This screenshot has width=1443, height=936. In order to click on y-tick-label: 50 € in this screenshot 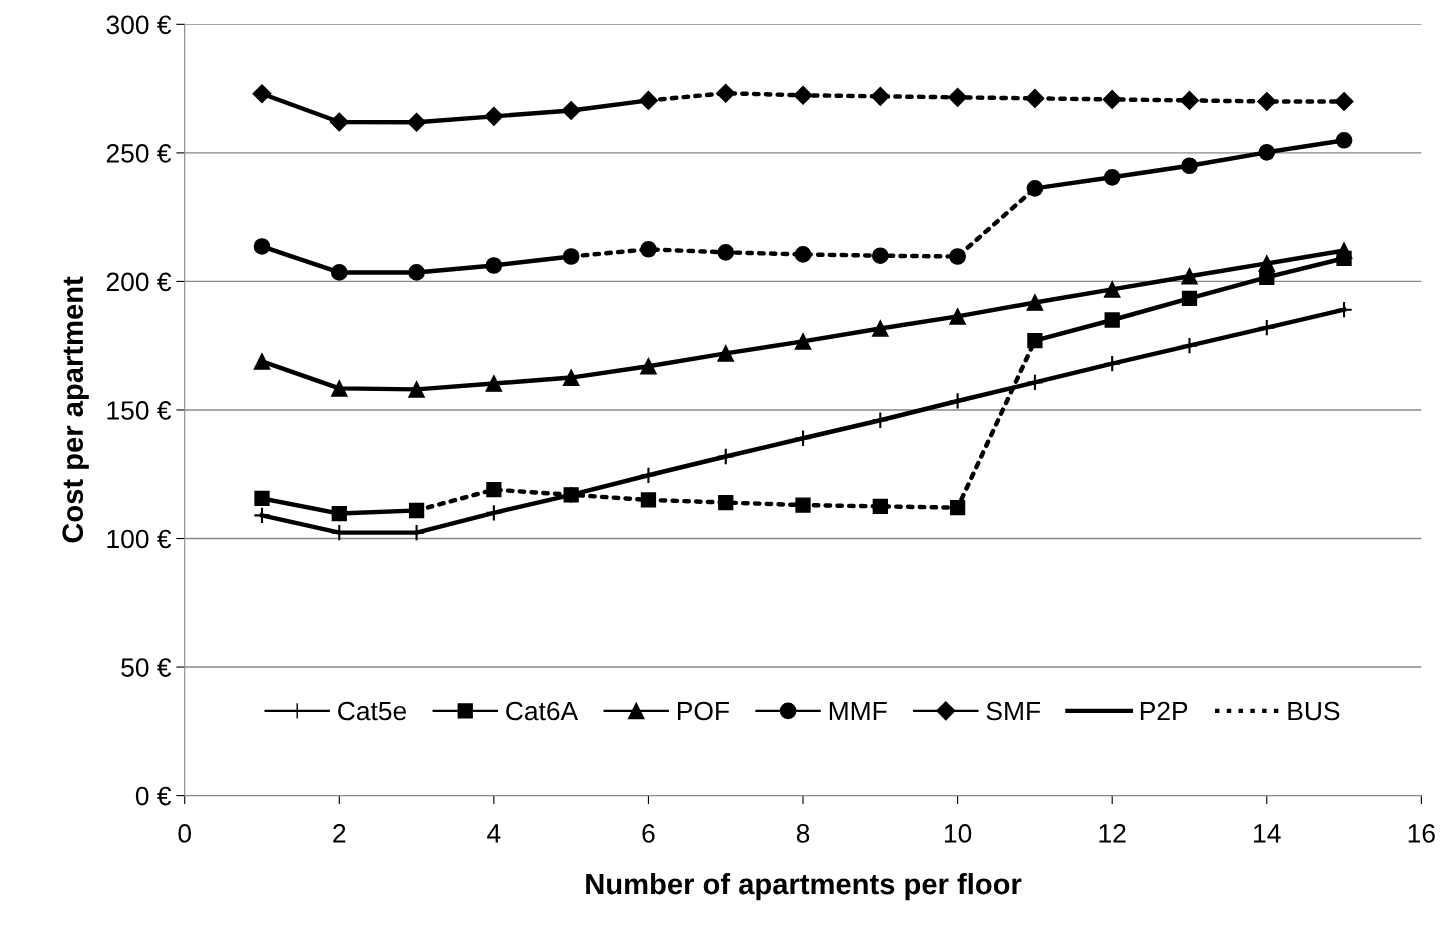, I will do `click(146, 667)`.